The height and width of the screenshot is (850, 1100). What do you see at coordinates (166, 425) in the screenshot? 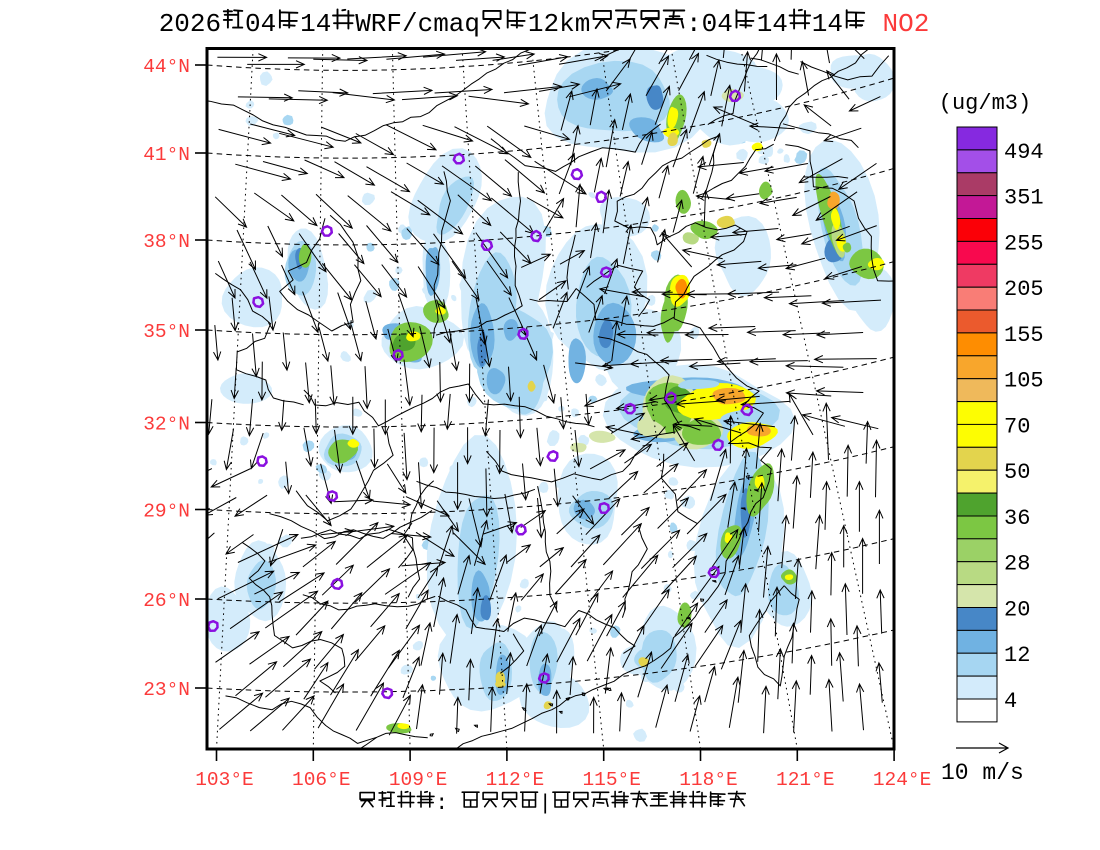
I see `svg-text: 32°N` at bounding box center [166, 425].